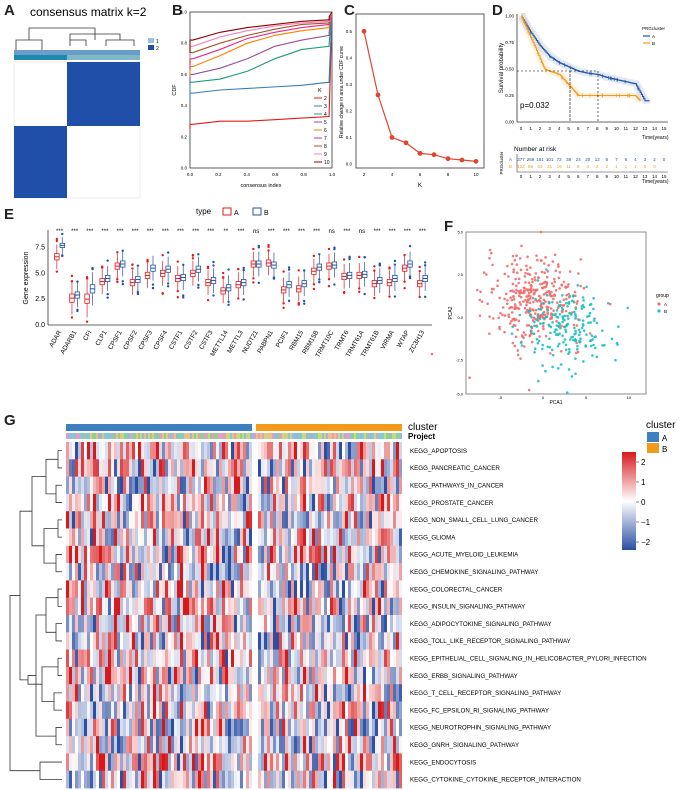 Image resolution: width=685 pixels, height=790 pixels. I want to click on gene-label: VIRMA, so click(388, 340).